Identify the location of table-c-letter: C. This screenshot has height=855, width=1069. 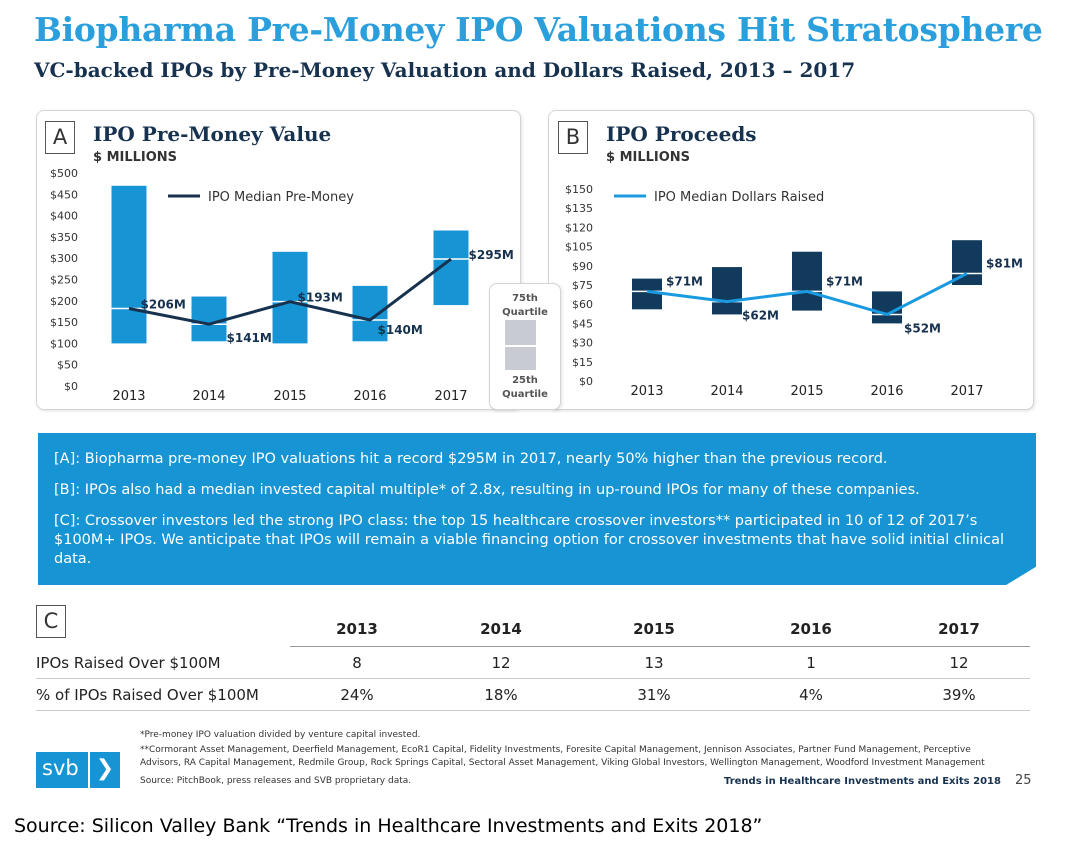
(51, 621).